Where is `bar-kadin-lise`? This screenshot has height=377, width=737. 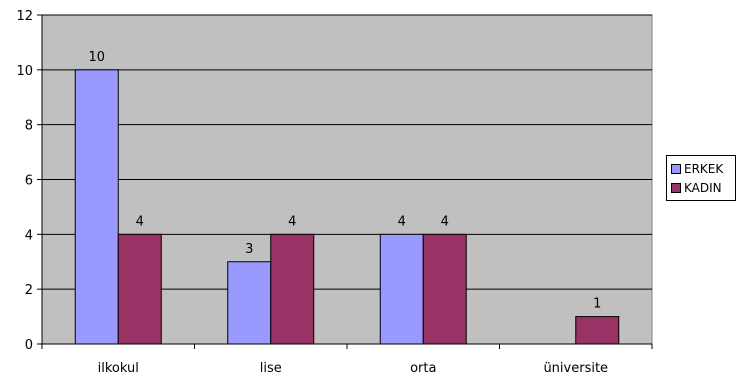 bar-kadin-lise is located at coordinates (292, 289).